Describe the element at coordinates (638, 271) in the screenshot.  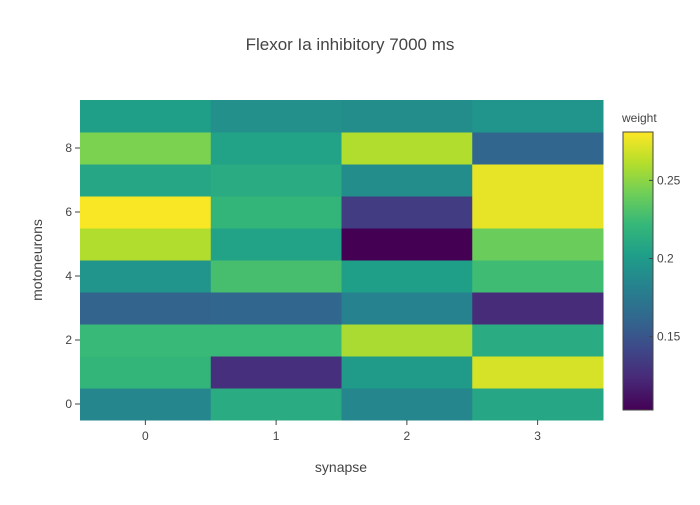
I see `colorbar` at that location.